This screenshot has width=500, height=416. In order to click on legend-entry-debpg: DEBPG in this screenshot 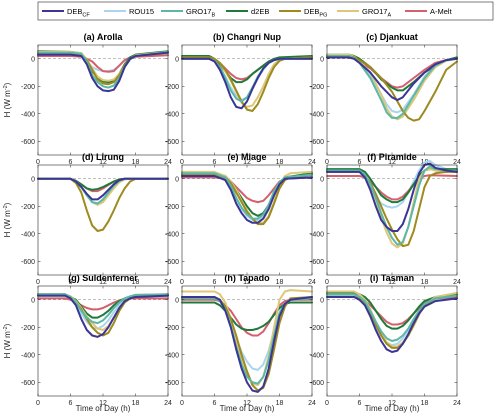, I will do `click(303, 13)`.